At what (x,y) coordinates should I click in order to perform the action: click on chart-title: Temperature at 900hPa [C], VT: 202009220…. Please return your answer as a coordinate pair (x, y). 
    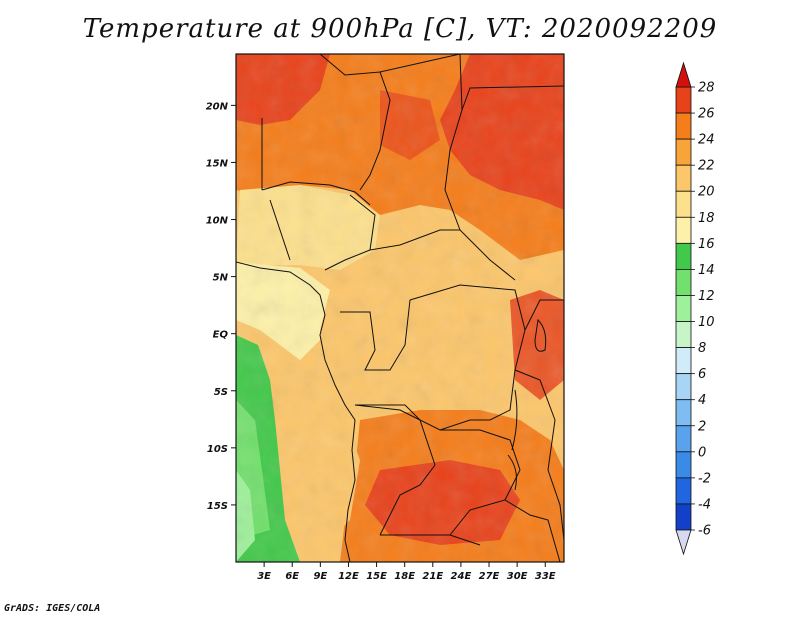
    Looking at the image, I should click on (400, 29).